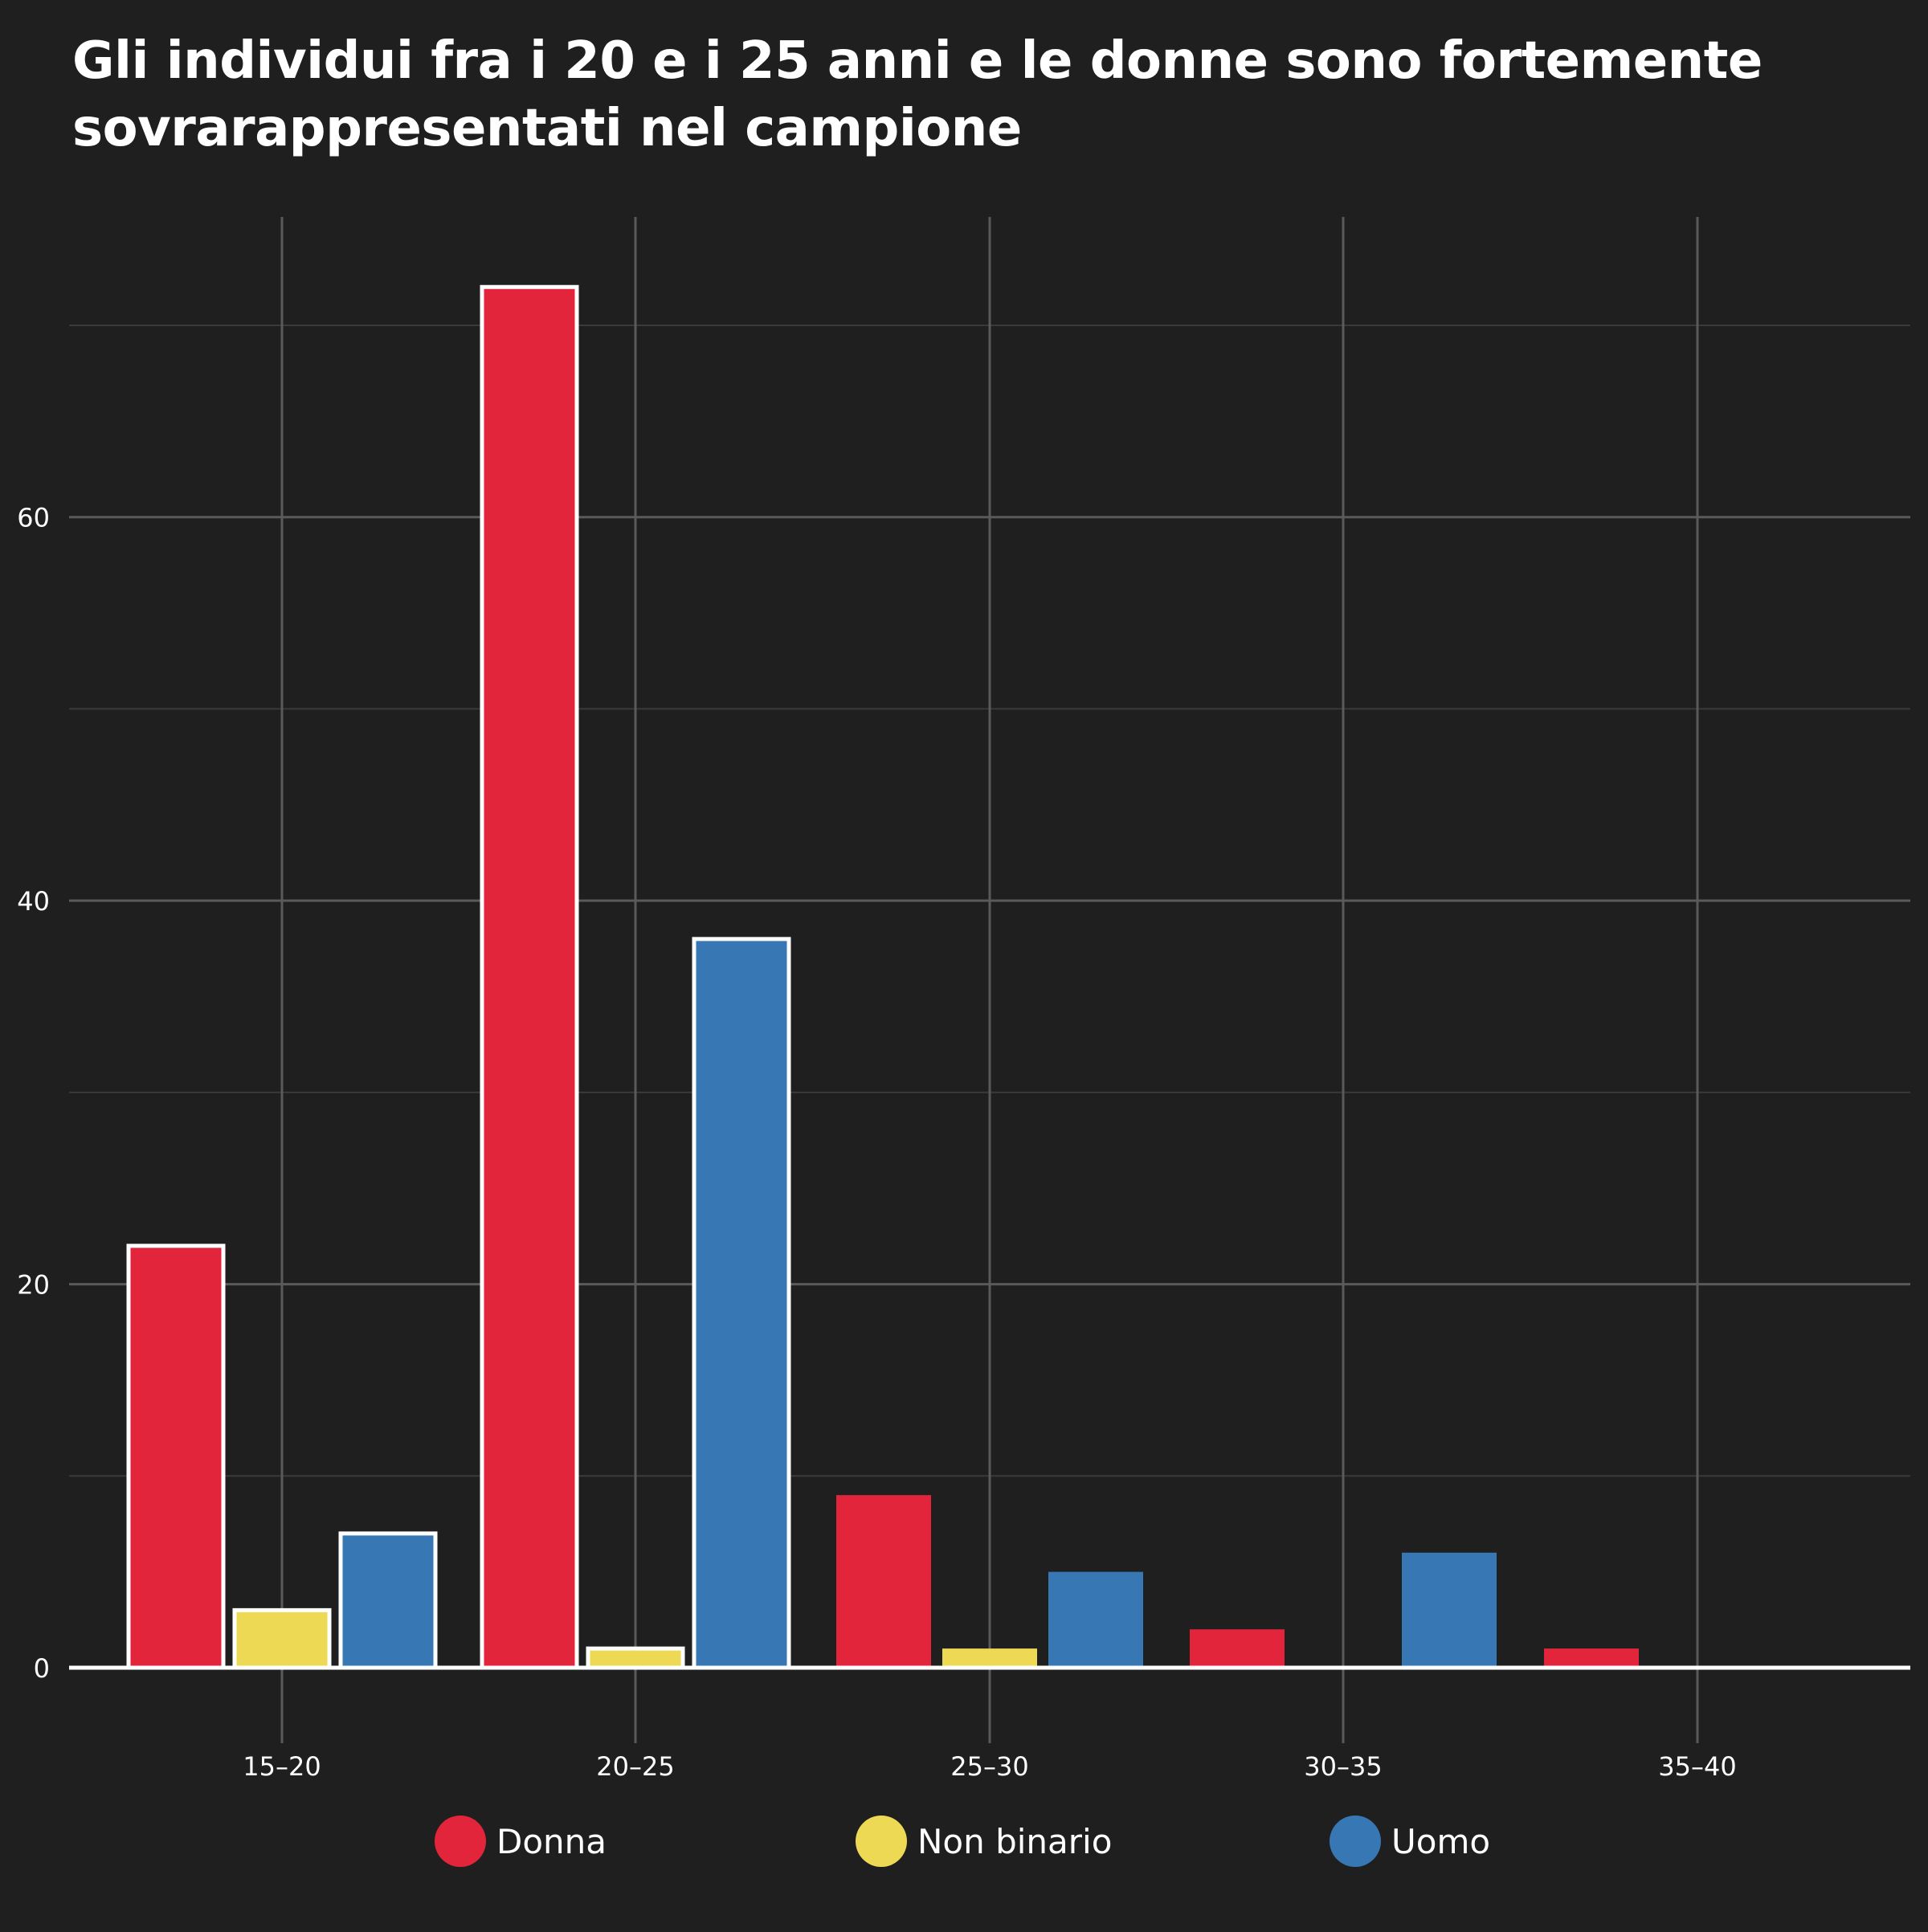 The image size is (1928, 1932). Describe the element at coordinates (33, 902) in the screenshot. I see `y-tick-label: 40` at that location.